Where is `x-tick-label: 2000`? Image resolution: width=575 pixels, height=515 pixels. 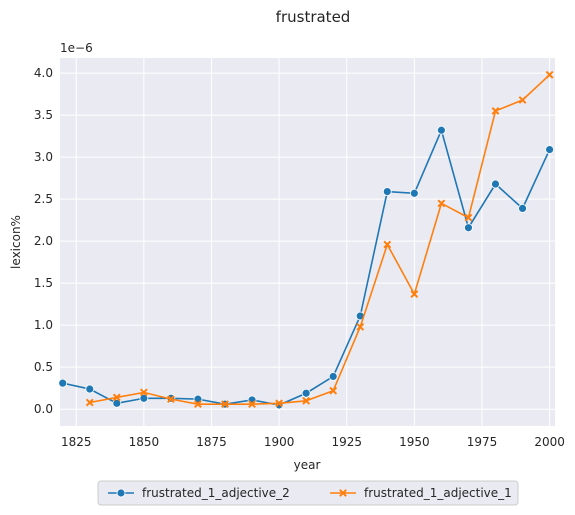 x-tick-label: 2000 is located at coordinates (549, 442).